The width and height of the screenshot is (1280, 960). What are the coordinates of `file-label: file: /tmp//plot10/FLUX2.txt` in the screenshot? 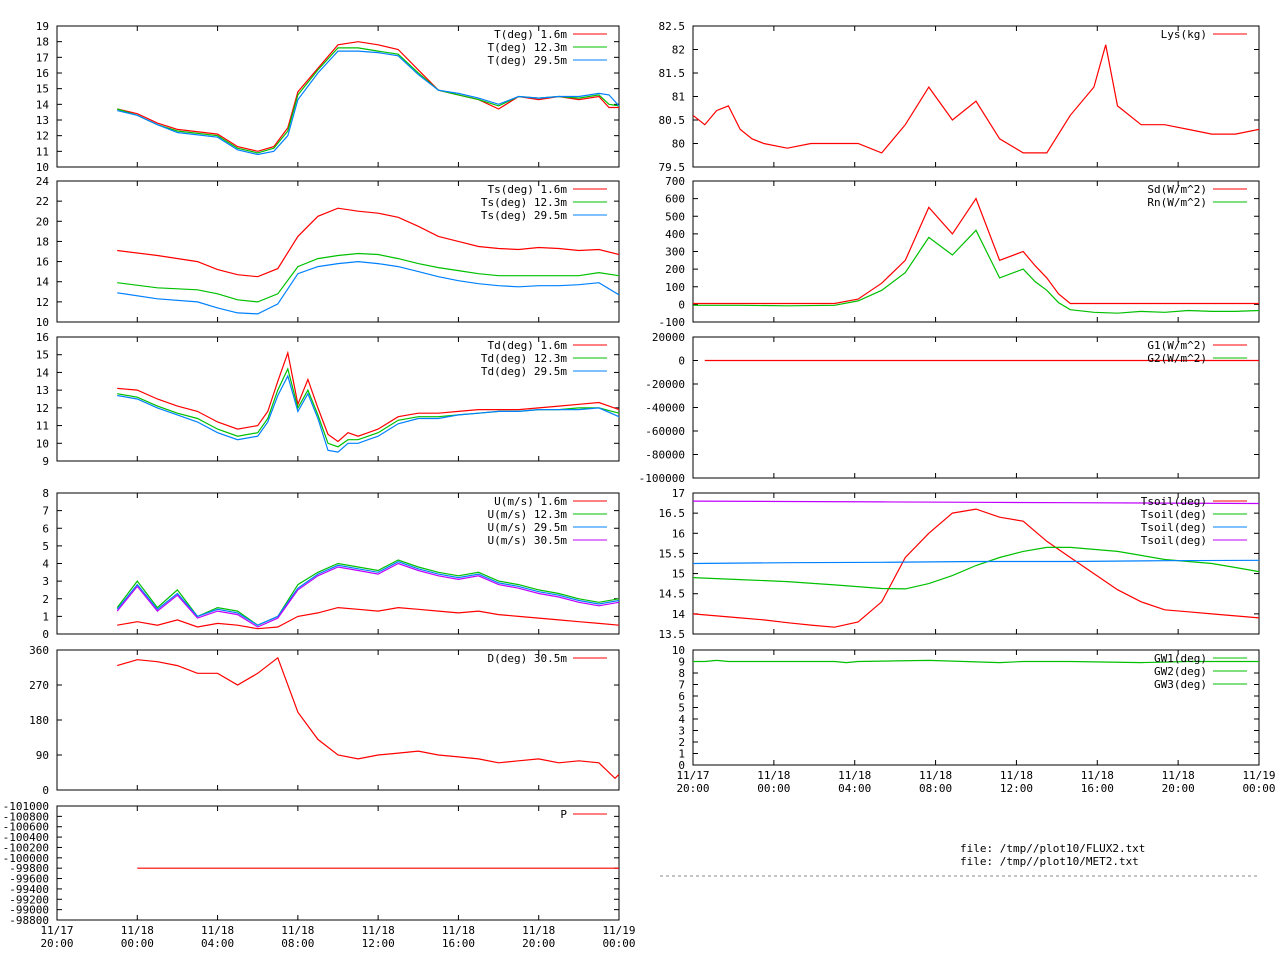 It's located at (1052, 848).